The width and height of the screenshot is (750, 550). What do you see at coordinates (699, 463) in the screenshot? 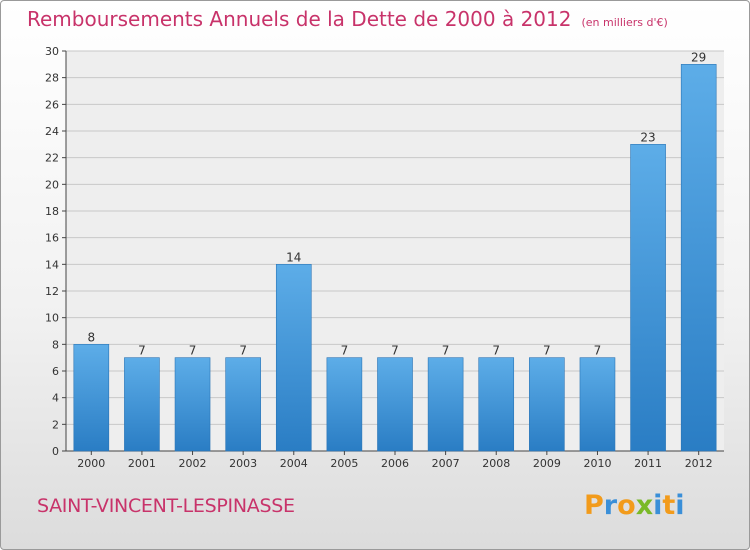
I see `x-tick-label: 2012` at bounding box center [699, 463].